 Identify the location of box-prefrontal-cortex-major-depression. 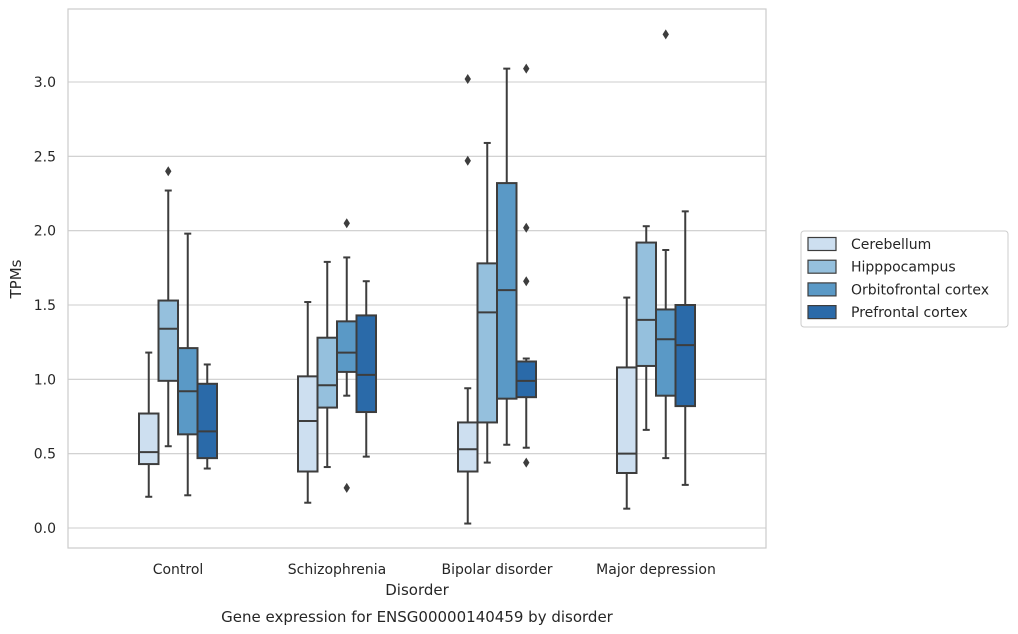
(685, 348).